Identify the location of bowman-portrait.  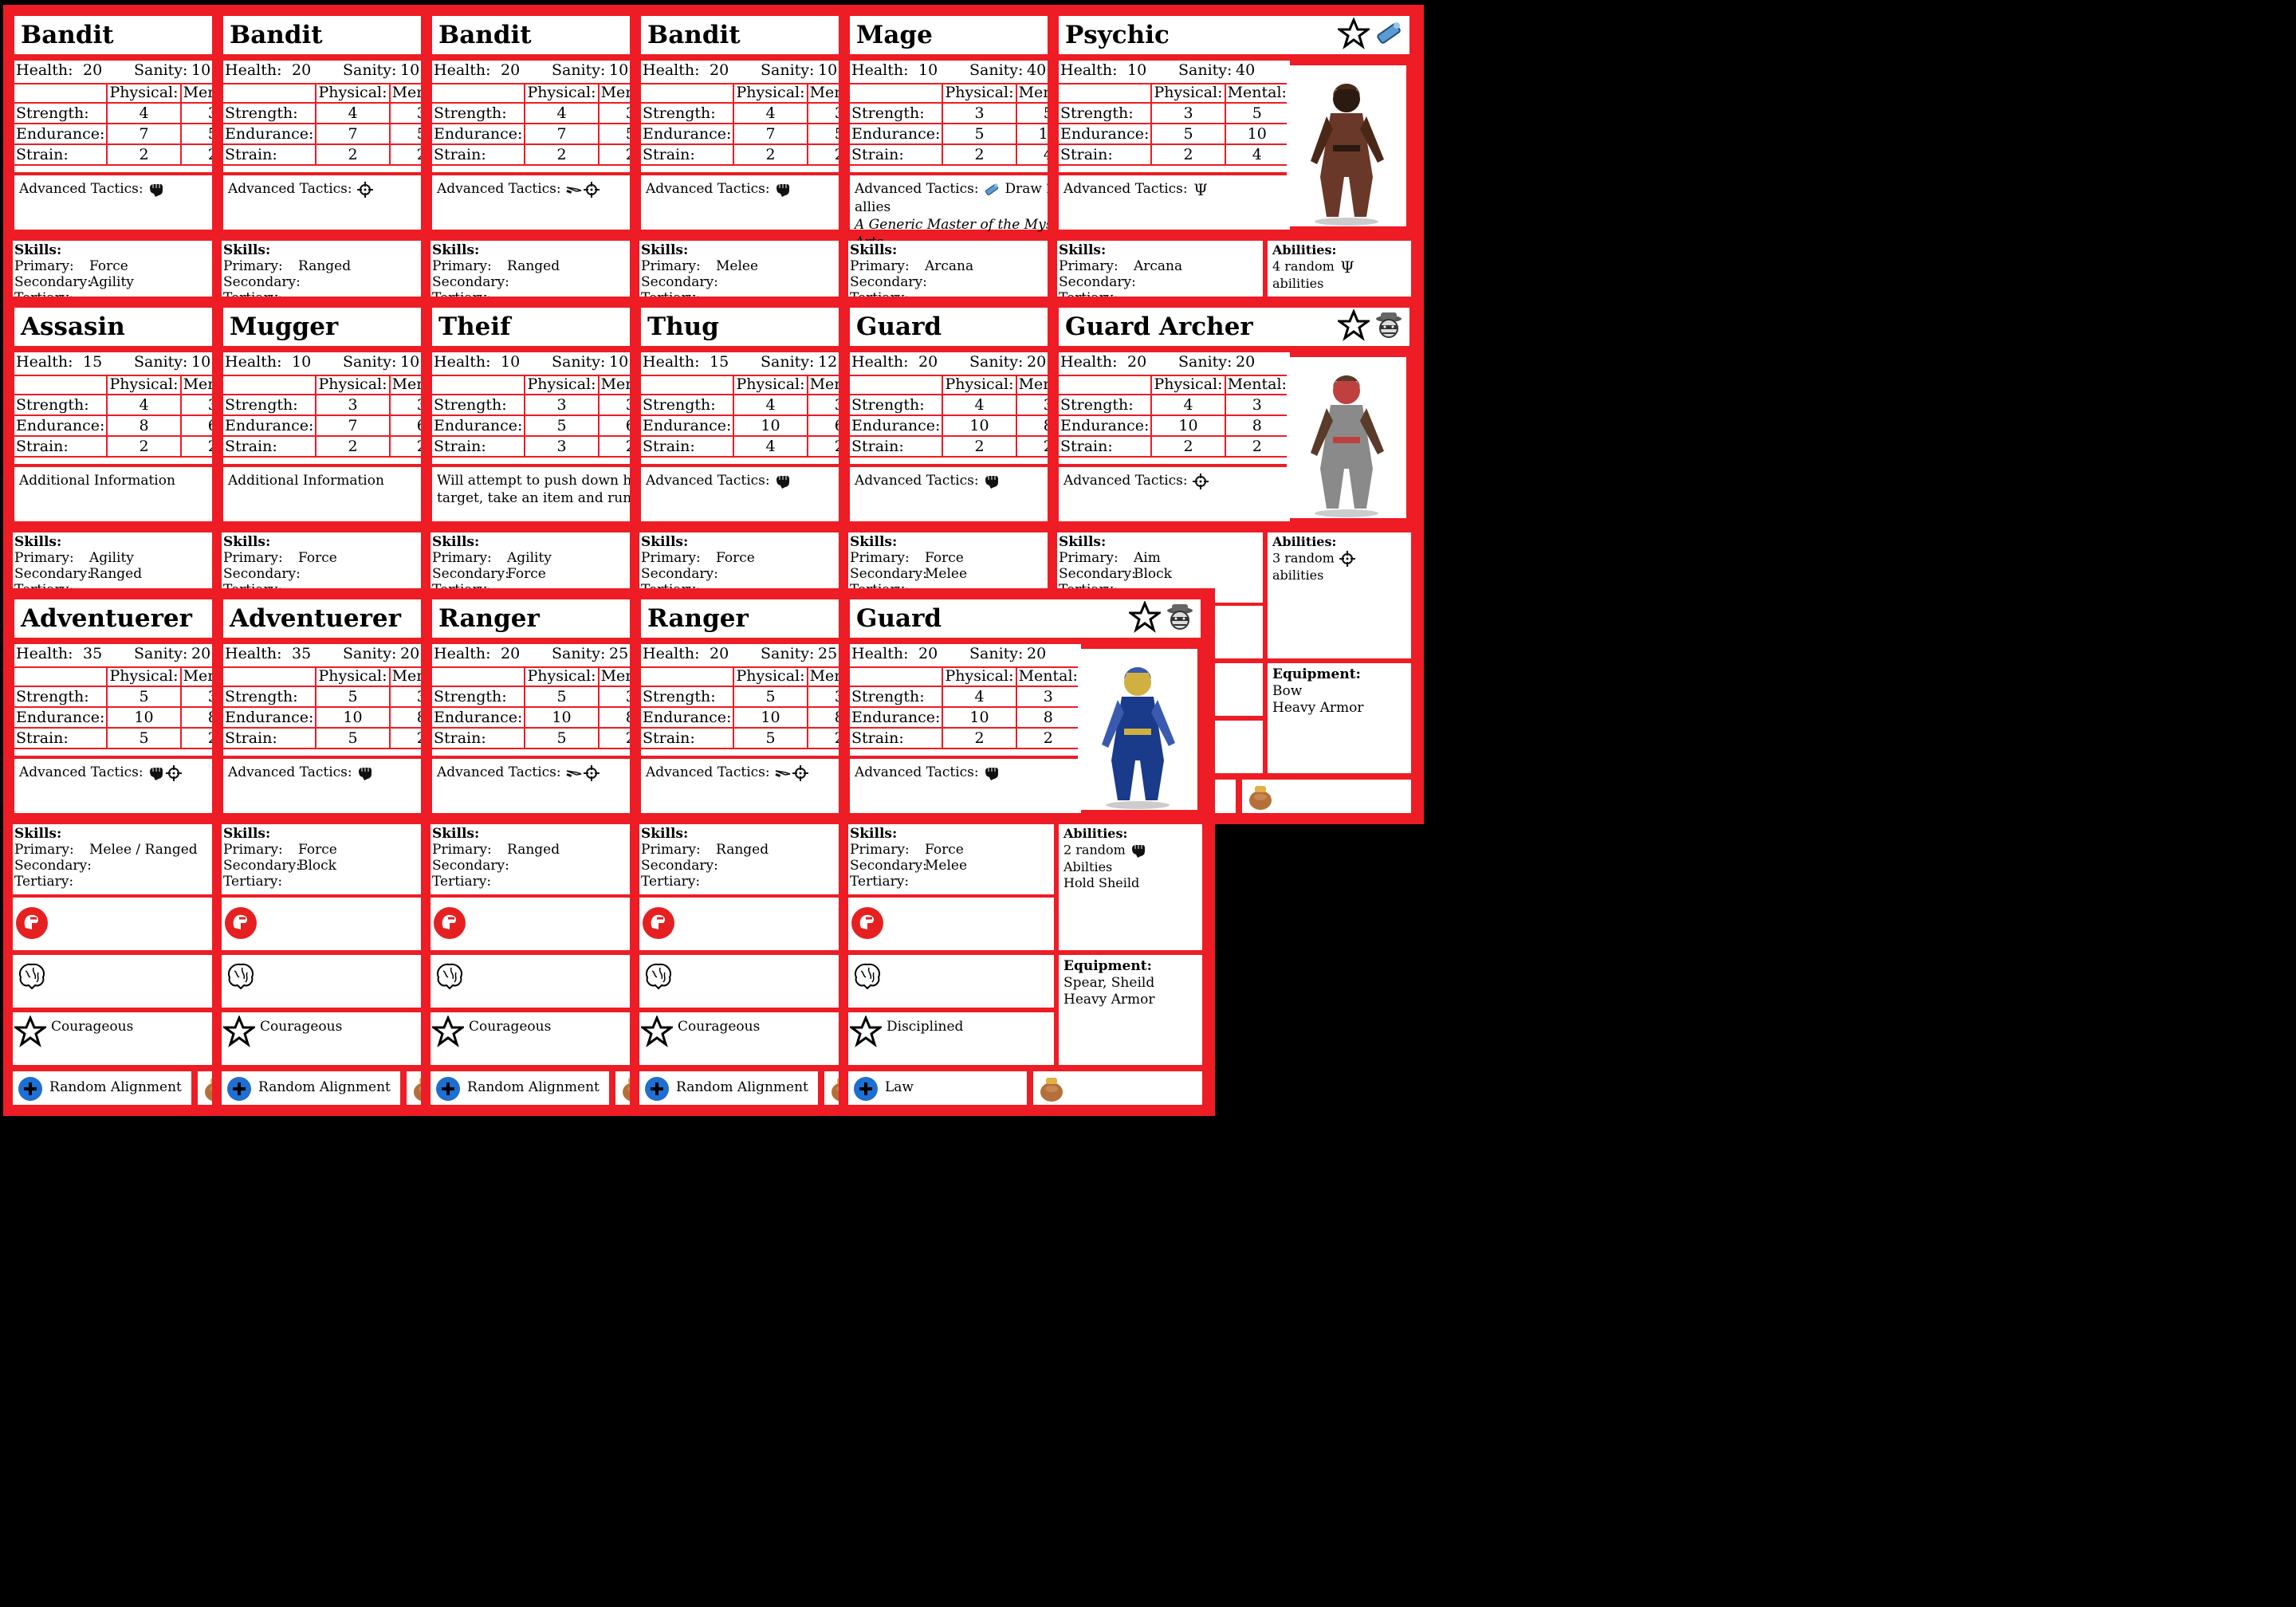
(1346, 437).